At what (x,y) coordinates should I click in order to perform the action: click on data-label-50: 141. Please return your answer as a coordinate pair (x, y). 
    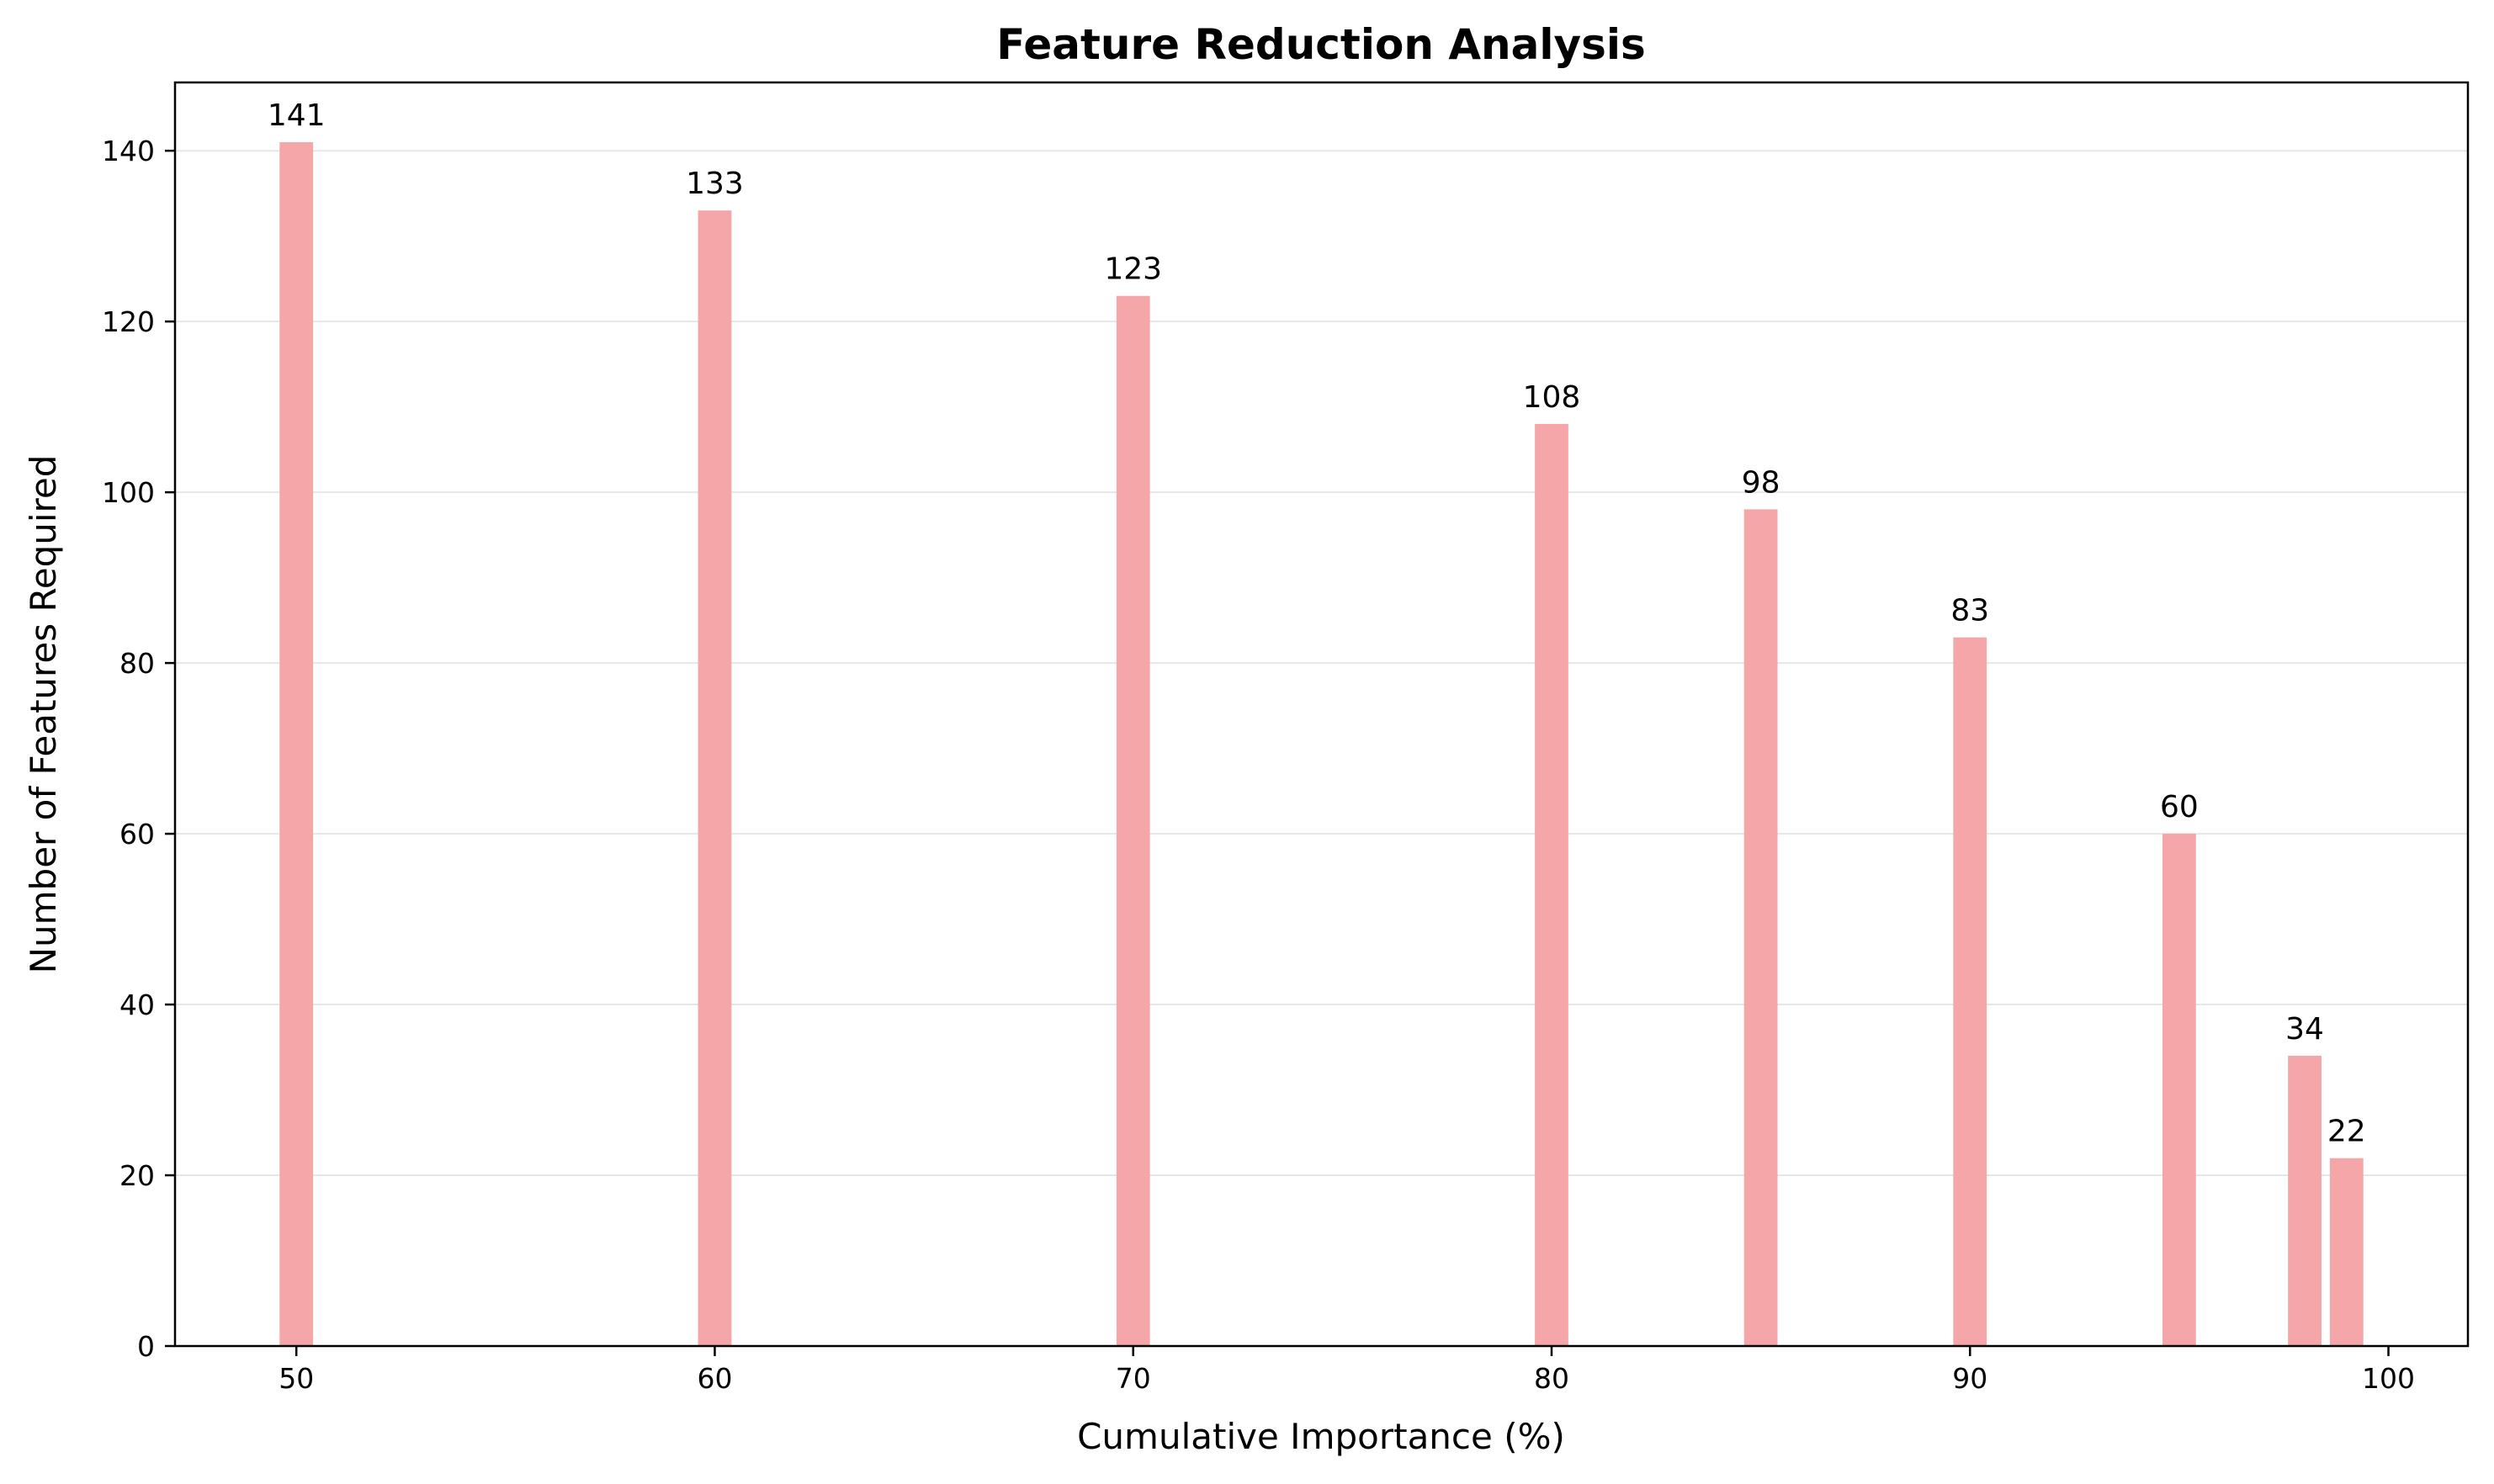
    Looking at the image, I should click on (297, 115).